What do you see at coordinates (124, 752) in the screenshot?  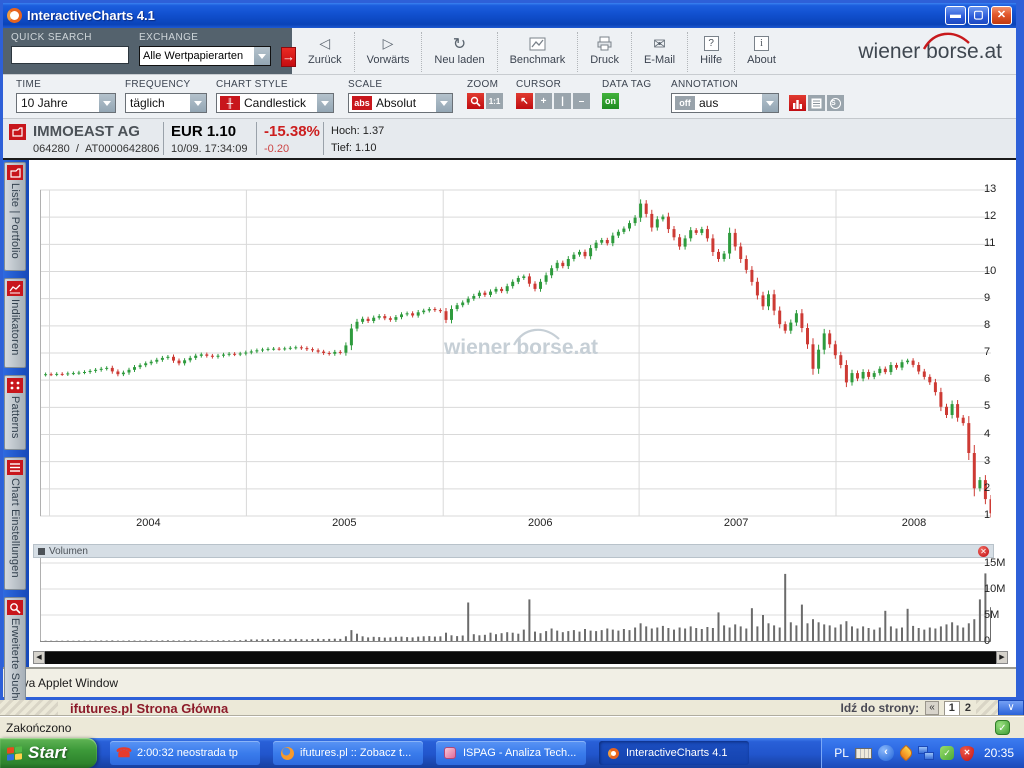 I see `dialer-icon: ☎` at bounding box center [124, 752].